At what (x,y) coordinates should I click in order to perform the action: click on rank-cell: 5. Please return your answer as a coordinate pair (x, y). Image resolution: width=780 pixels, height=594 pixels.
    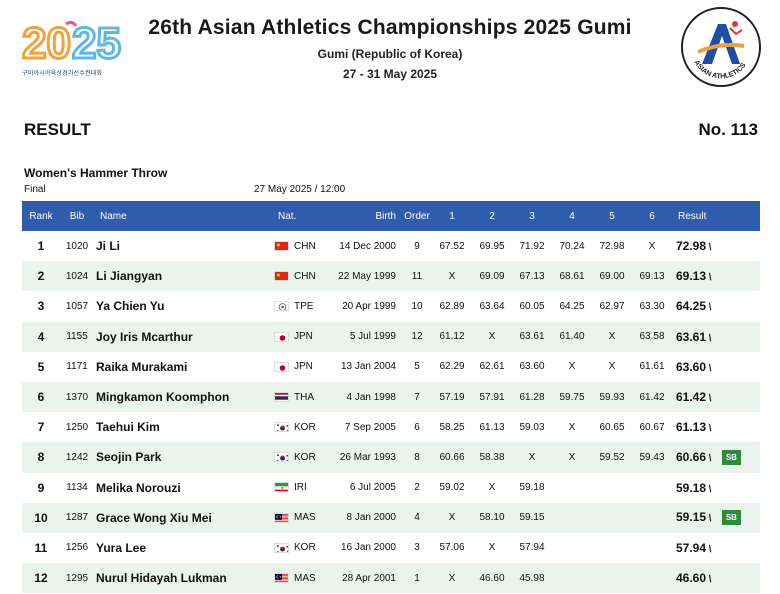
    Looking at the image, I should click on (41, 366).